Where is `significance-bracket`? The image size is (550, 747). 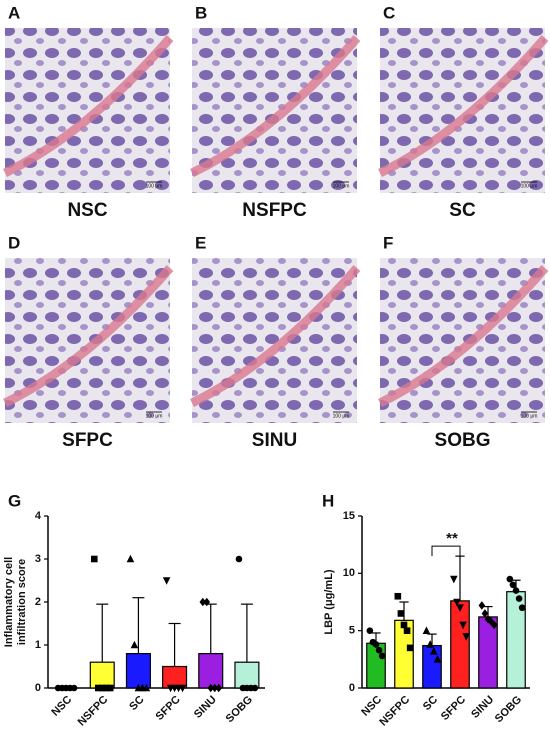
significance-bracket is located at coordinates (446, 551).